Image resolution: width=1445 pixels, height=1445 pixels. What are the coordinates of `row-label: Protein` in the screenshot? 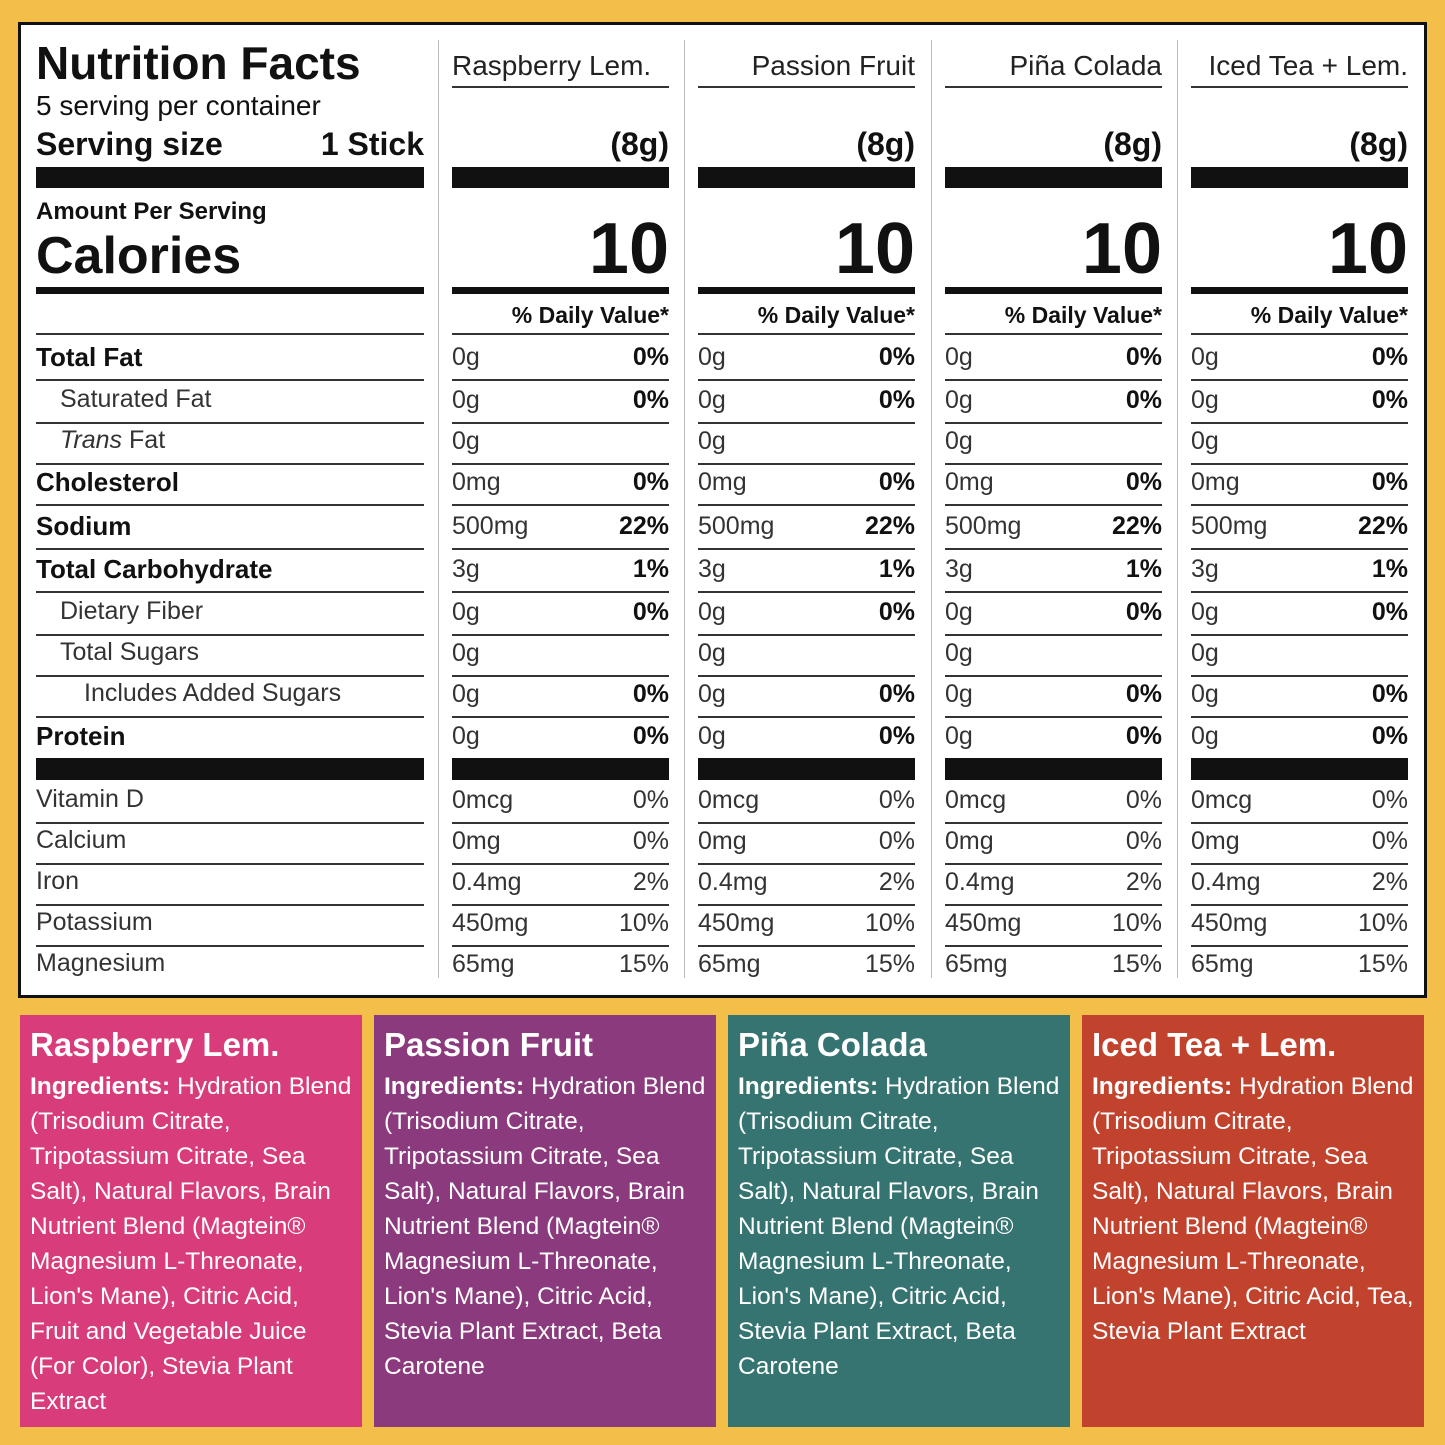 It's located at (81, 736).